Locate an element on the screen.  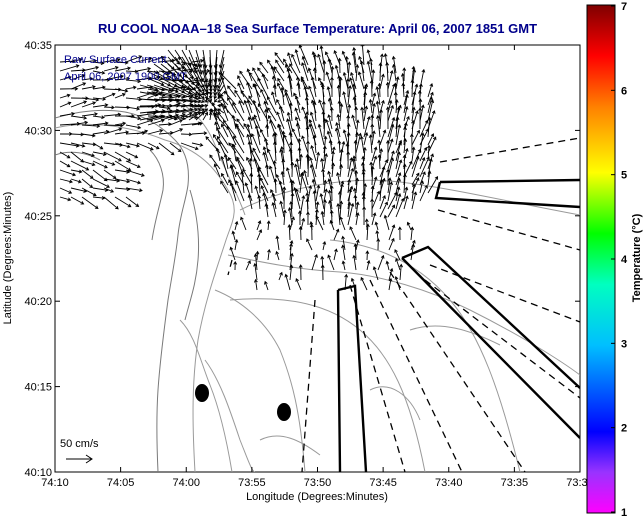
colorbar is located at coordinates (601, 259).